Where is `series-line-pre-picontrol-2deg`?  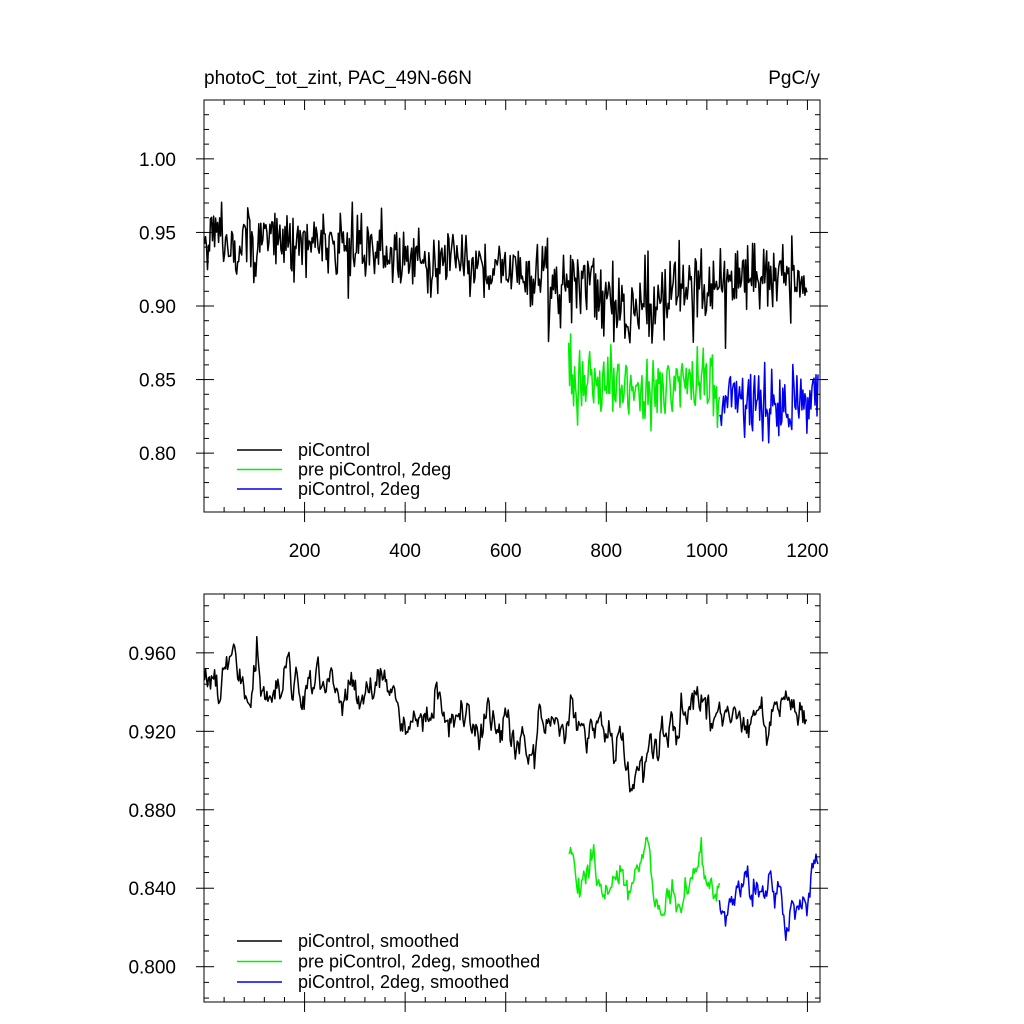 series-line-pre-picontrol-2deg is located at coordinates (644, 382).